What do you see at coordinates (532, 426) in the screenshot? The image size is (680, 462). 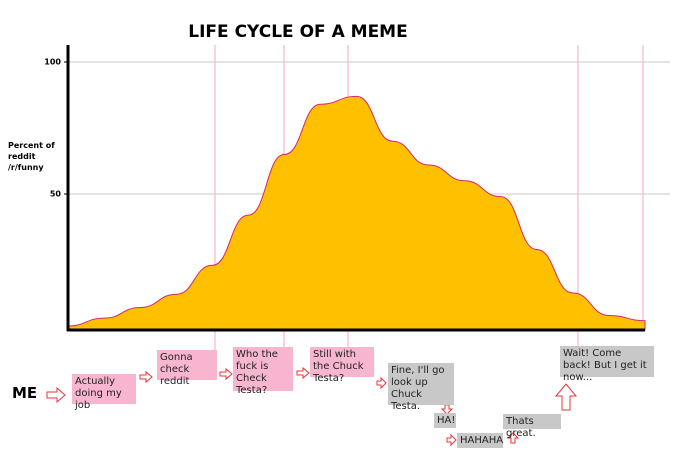 I see `annotation: Thats great.` at bounding box center [532, 426].